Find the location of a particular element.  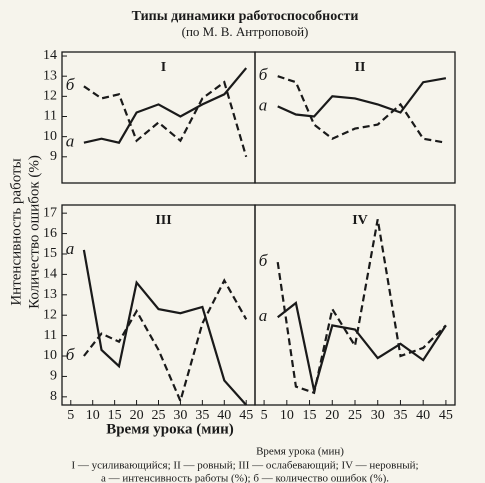

y-tick-label: 15 is located at coordinates (50, 253).